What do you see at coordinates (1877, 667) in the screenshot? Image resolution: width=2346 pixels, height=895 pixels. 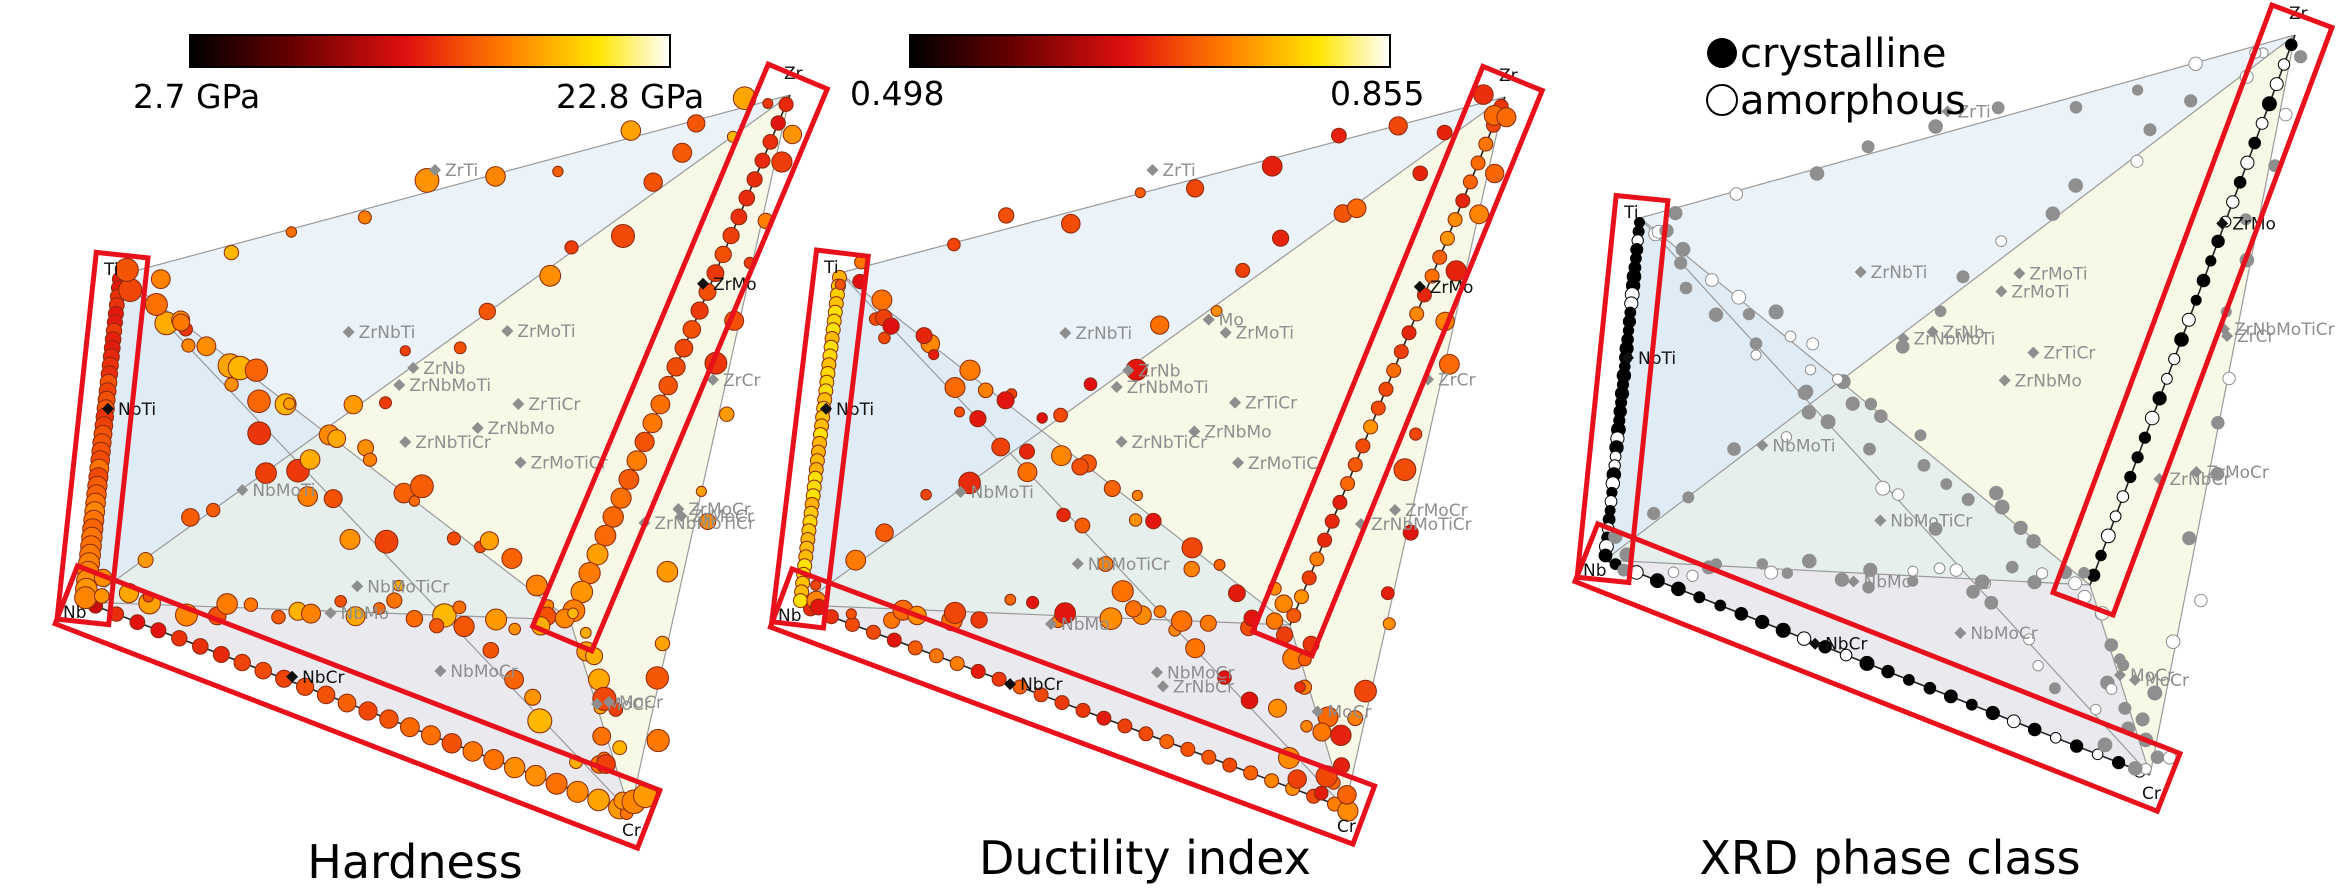 I see `highlight-box-nb-cr` at bounding box center [1877, 667].